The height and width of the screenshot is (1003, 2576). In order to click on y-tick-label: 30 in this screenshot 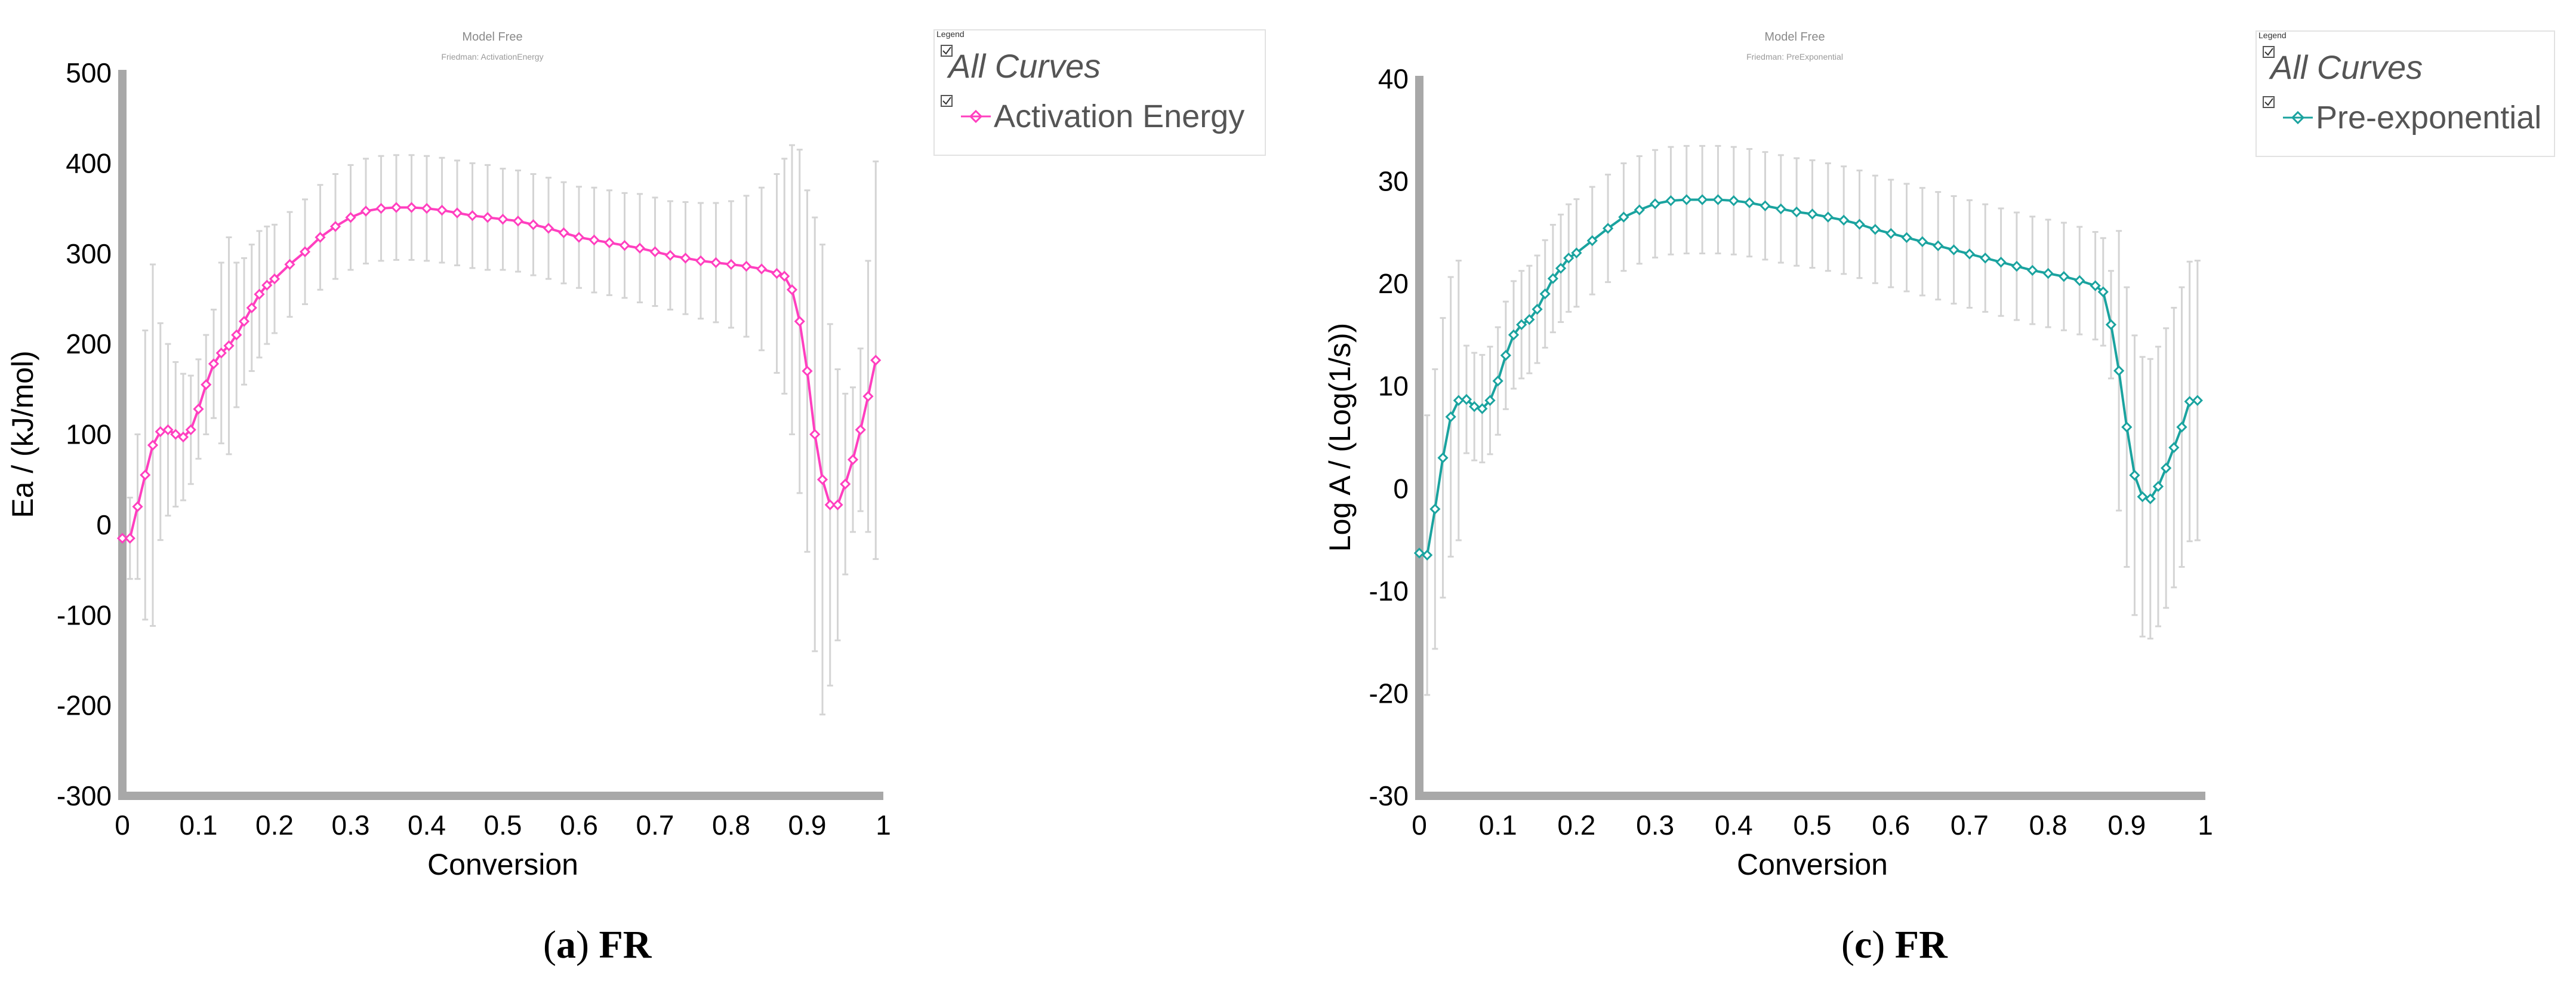, I will do `click(1393, 181)`.